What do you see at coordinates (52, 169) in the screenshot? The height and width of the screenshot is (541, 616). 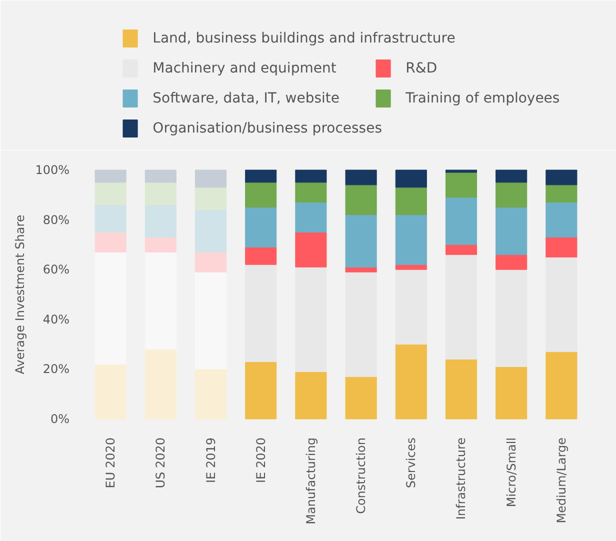 I see `y-tick-label: 100%` at bounding box center [52, 169].